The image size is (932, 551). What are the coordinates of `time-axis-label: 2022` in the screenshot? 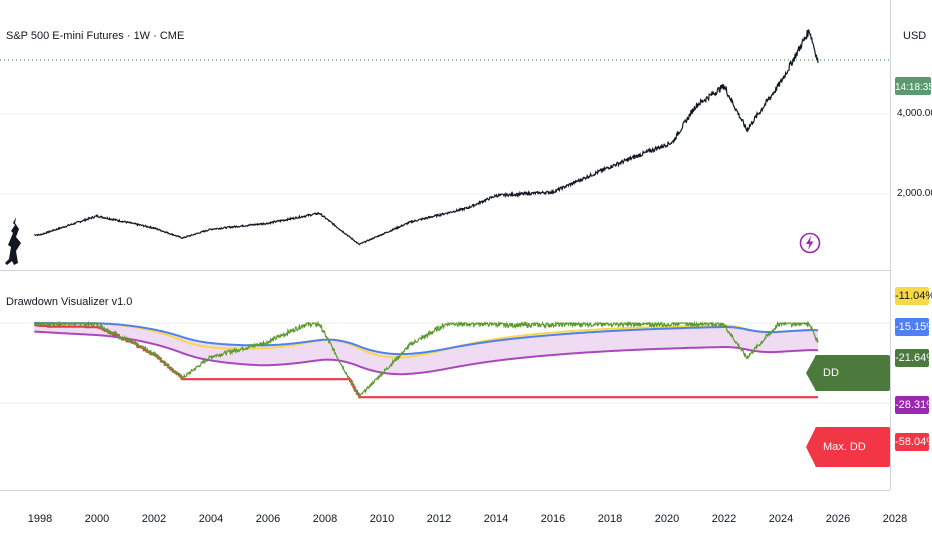 It's located at (724, 519).